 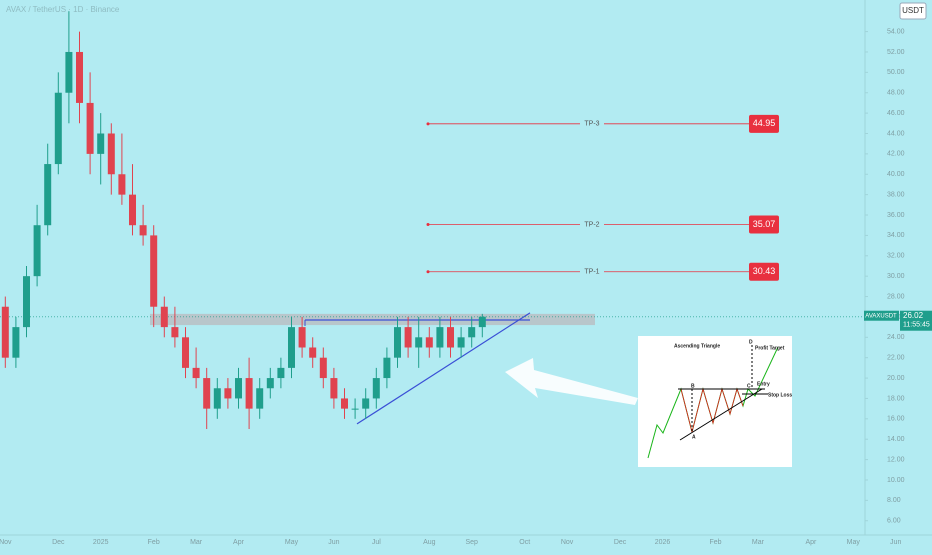 I want to click on symbol-badge, so click(x=881, y=315).